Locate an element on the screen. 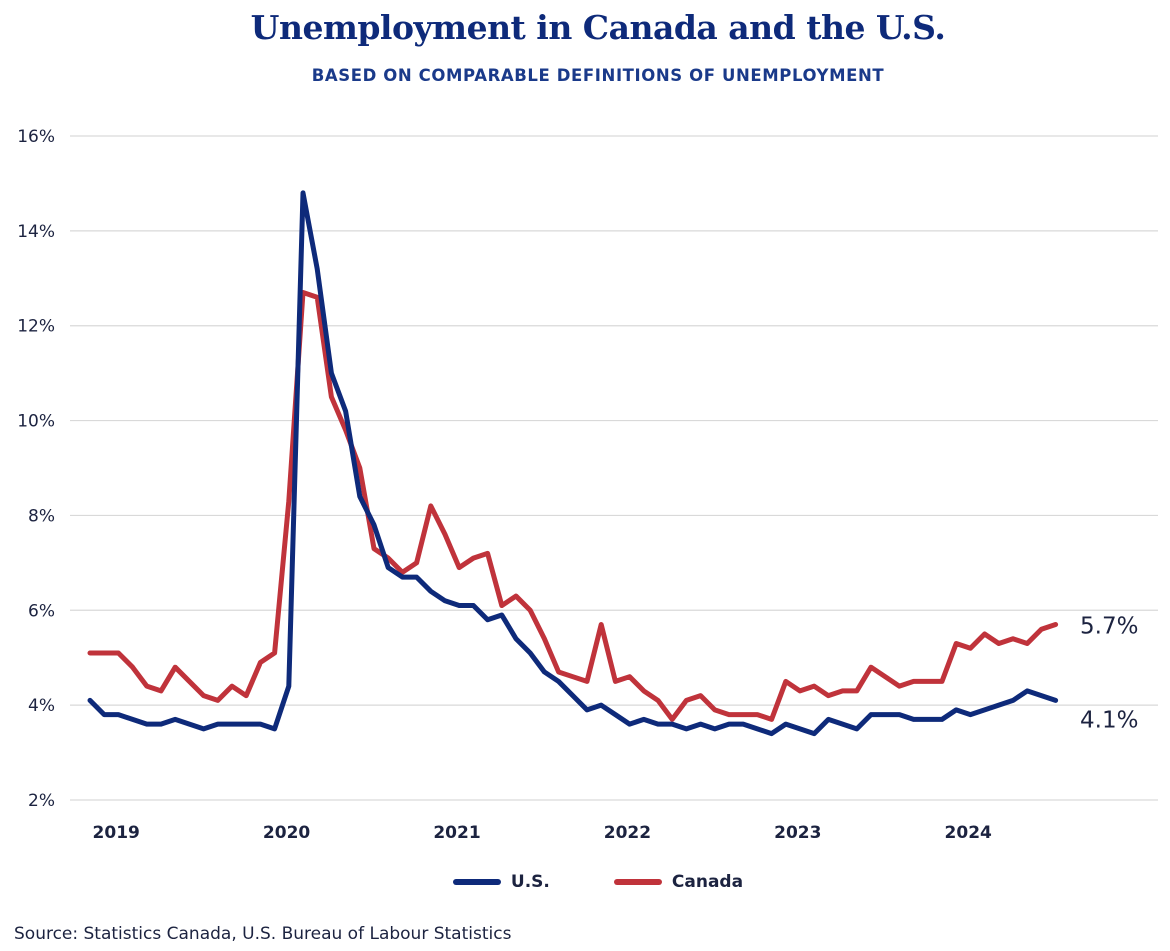 This screenshot has height=951, width=1170. legend-swatch-us is located at coordinates (476, 882).